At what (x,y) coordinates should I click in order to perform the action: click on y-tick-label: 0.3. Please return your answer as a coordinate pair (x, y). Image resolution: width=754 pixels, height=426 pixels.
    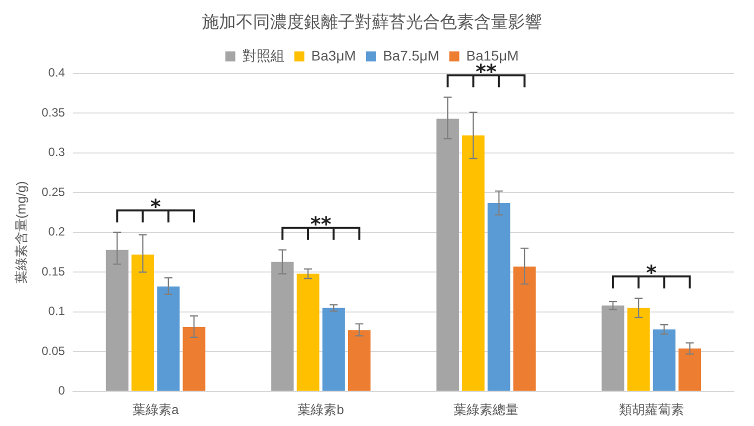
    Looking at the image, I should click on (57, 152).